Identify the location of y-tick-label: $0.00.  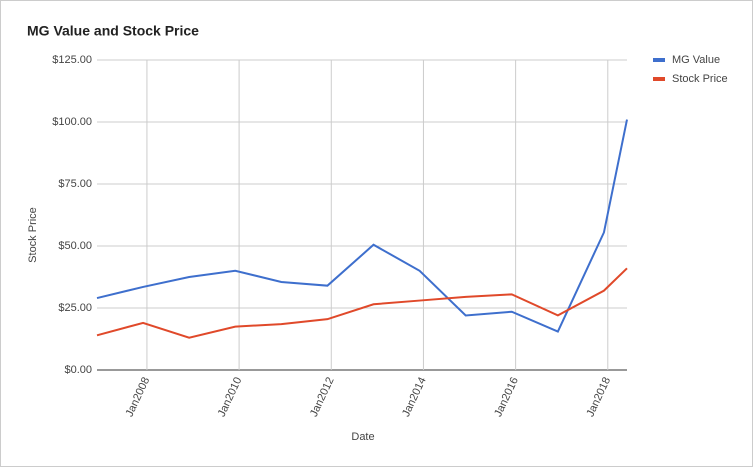
(78, 370).